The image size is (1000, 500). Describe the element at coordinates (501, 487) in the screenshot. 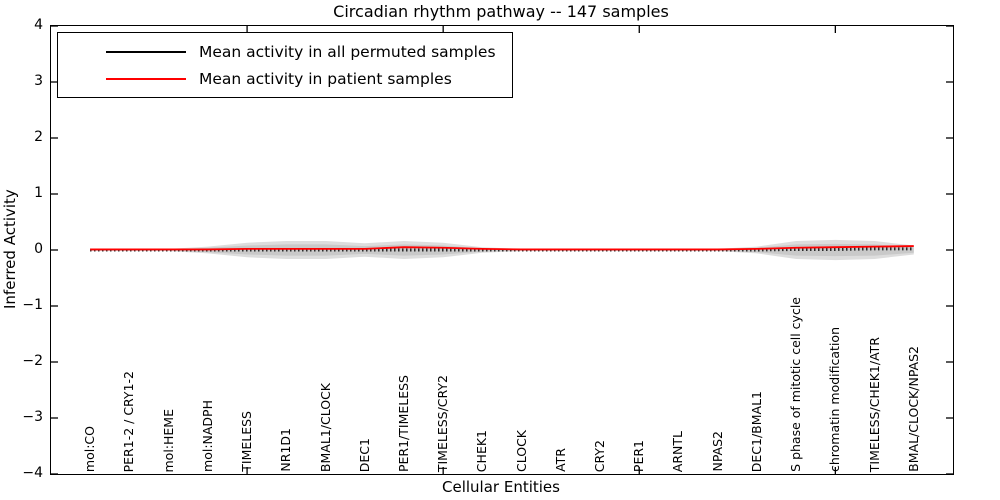

I see `x-axis-label: Cellular Entities` at that location.